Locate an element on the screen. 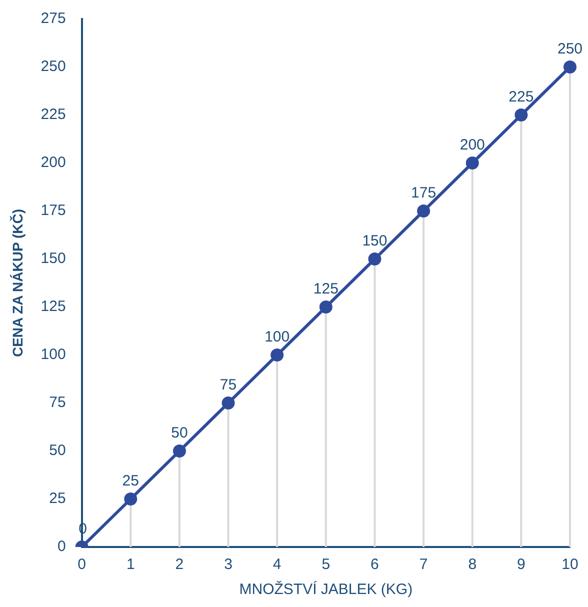  data-label: 100 is located at coordinates (277, 337).